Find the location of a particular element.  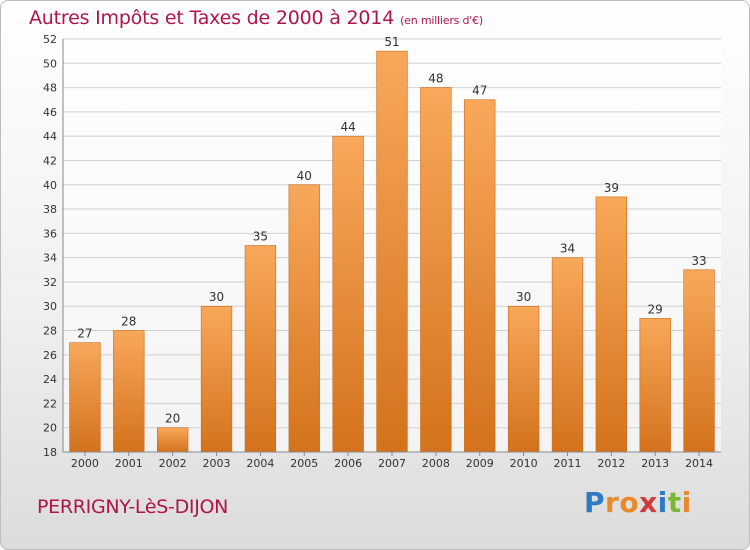

value-label: 51 is located at coordinates (391, 42).